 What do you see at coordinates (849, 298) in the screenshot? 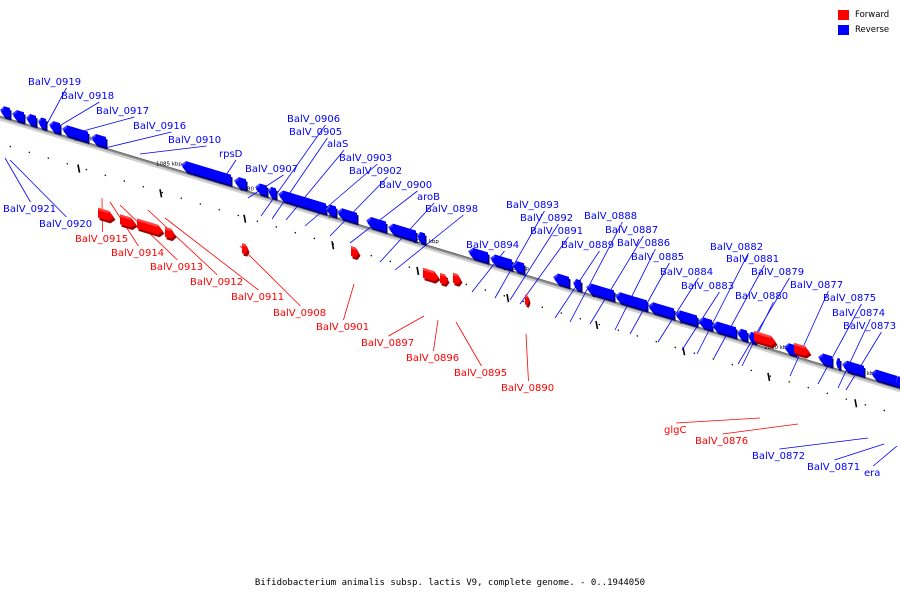
I see `reverse-gene-label: BalV_0875` at bounding box center [849, 298].